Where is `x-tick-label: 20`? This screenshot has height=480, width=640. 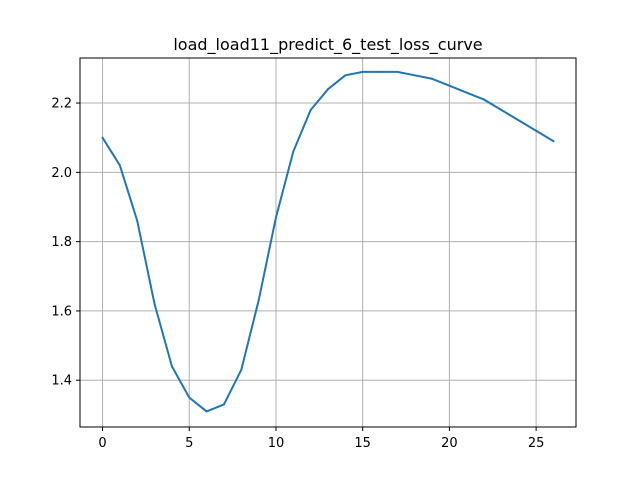
x-tick-label: 20 is located at coordinates (449, 443).